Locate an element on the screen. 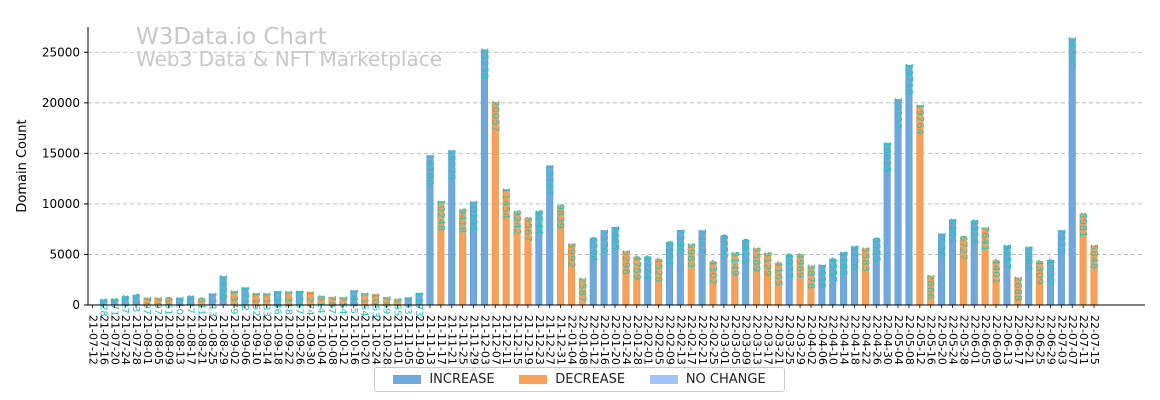 This screenshot has width=1160, height=400. legend-label-increase: INCREASE is located at coordinates (462, 379).